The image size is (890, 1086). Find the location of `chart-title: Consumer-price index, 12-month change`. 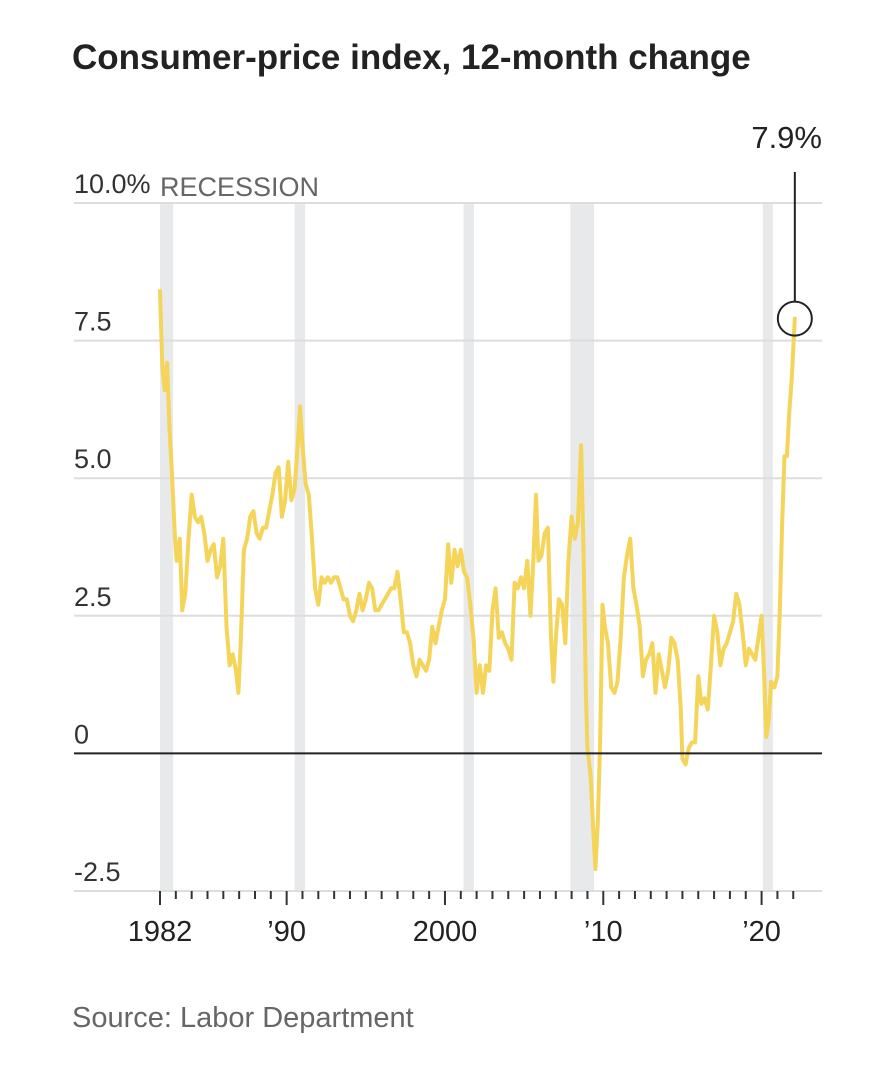

chart-title: Consumer-price index, 12-month change is located at coordinates (411, 57).